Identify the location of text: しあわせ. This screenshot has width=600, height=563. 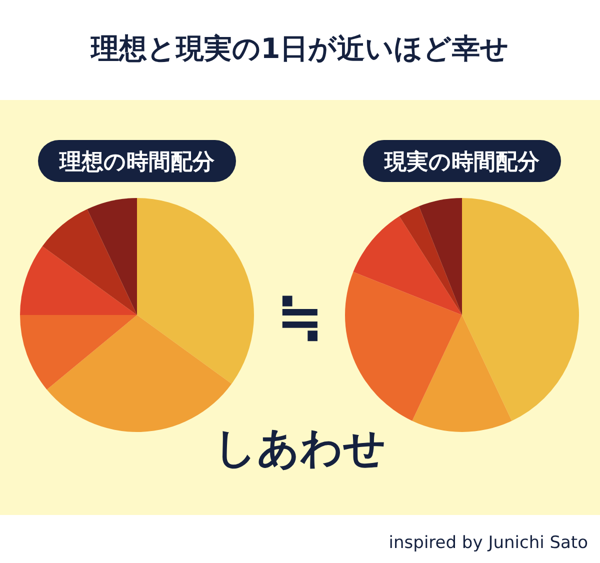
(300, 447).